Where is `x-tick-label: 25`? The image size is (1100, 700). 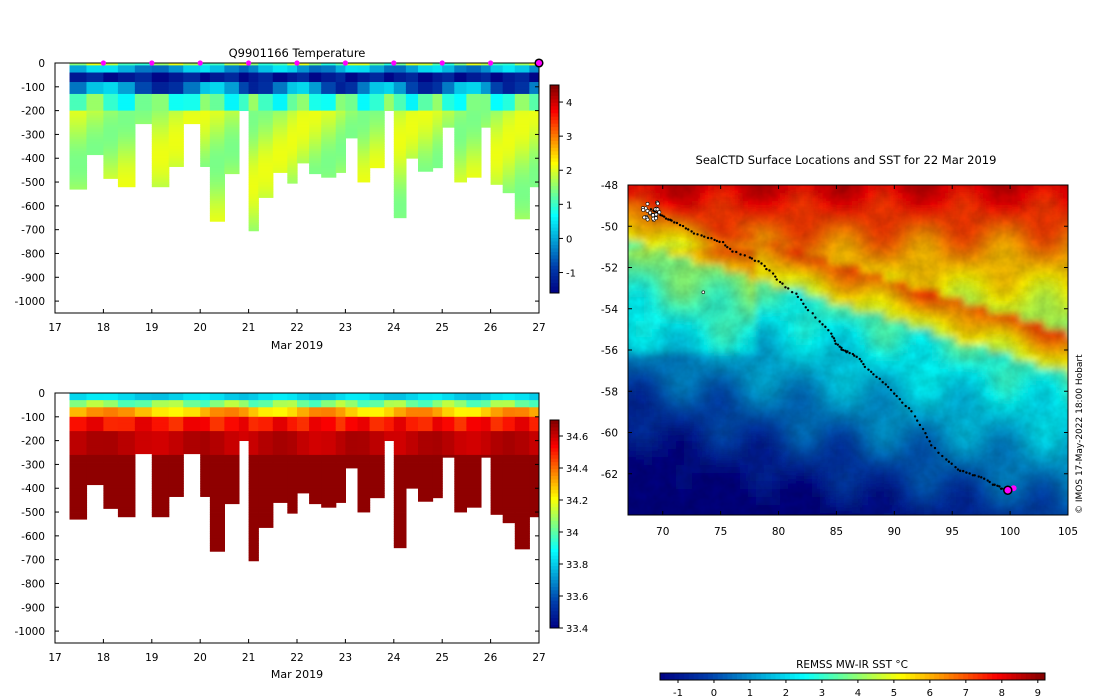 x-tick-label: 25 is located at coordinates (442, 658).